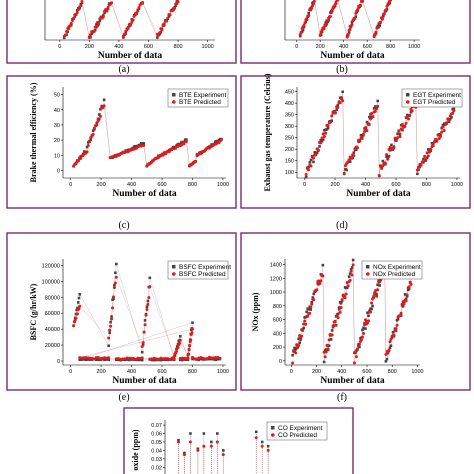 This screenshot has width=474, height=474. Describe the element at coordinates (147, 136) in the screenshot. I see `series-line` at that location.